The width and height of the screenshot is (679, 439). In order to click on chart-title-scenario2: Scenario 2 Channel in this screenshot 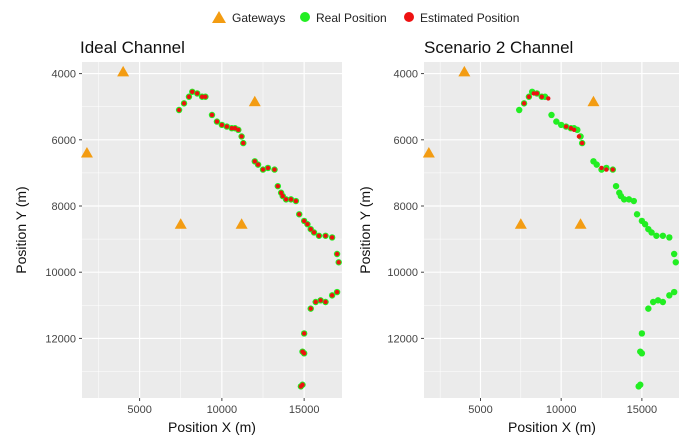, I will do `click(498, 47)`.